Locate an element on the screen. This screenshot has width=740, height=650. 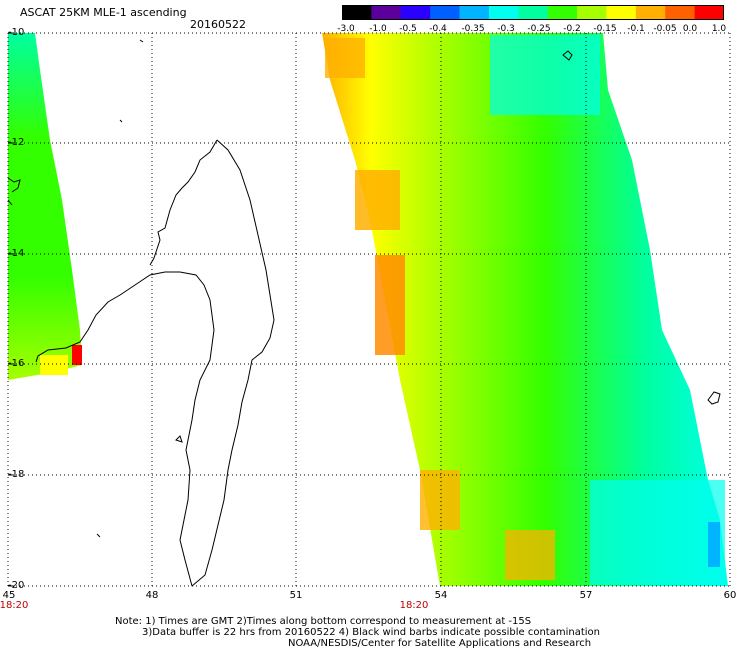
colorbar-label: -3.0 is located at coordinates (346, 29).